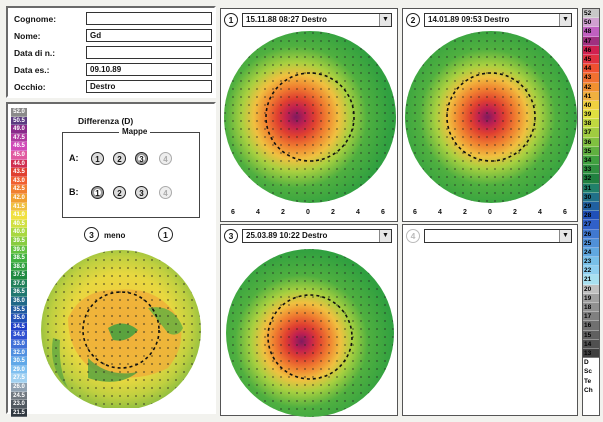  What do you see at coordinates (19, 310) in the screenshot?
I see `scale-step: 35.5` at bounding box center [19, 310].